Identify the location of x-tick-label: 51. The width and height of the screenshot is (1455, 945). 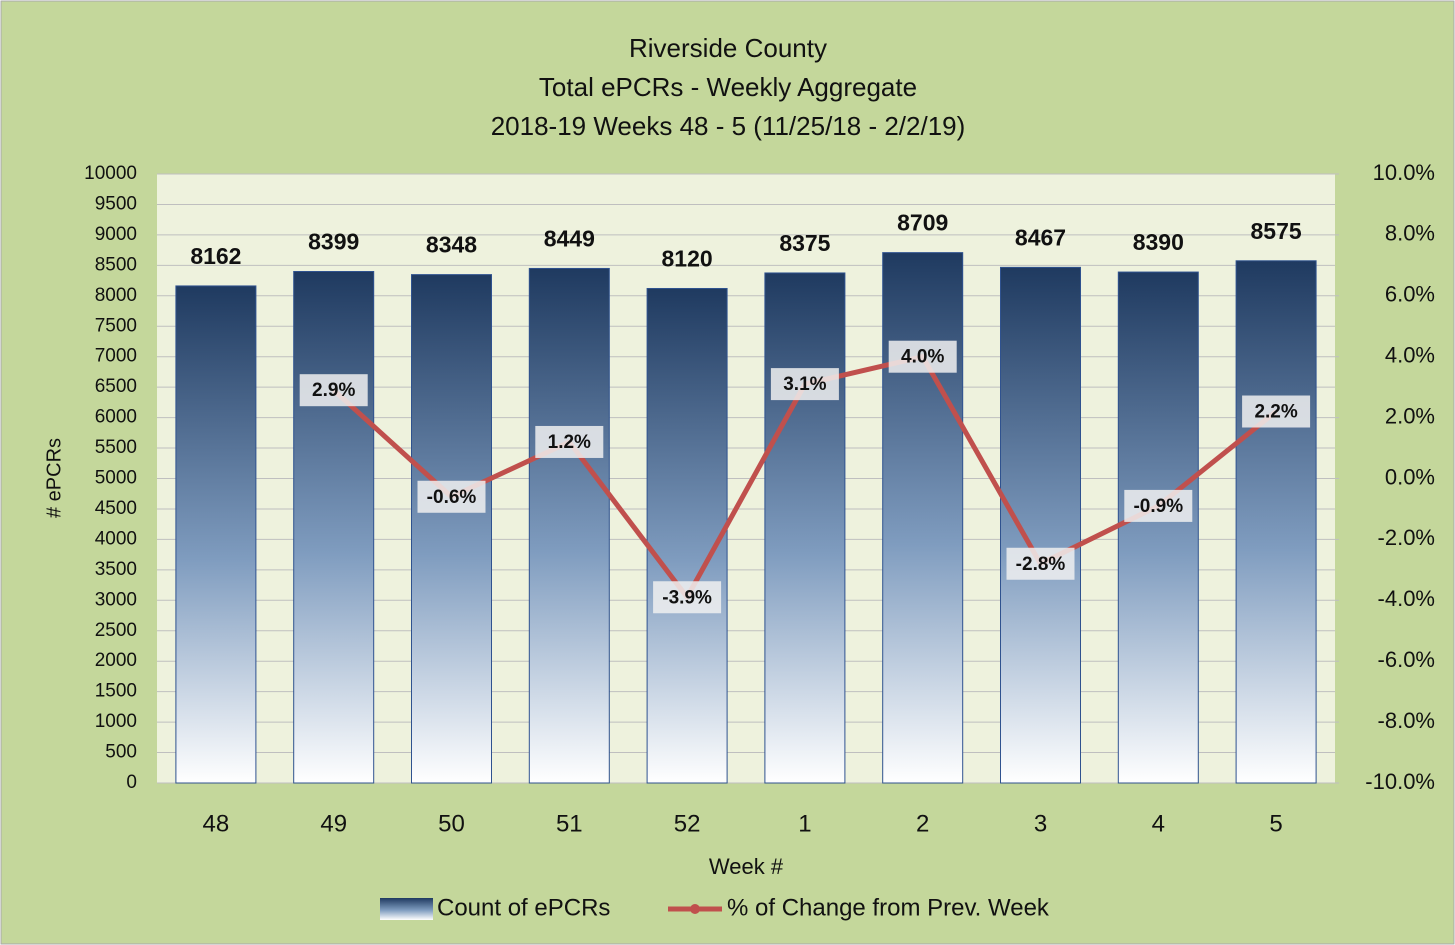
(569, 823).